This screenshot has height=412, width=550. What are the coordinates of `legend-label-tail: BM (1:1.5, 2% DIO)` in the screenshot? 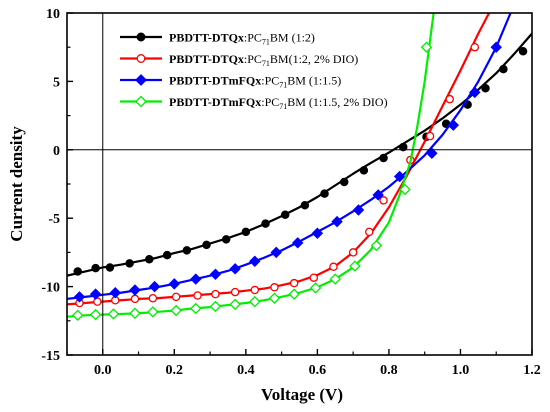 It's located at (337, 102).